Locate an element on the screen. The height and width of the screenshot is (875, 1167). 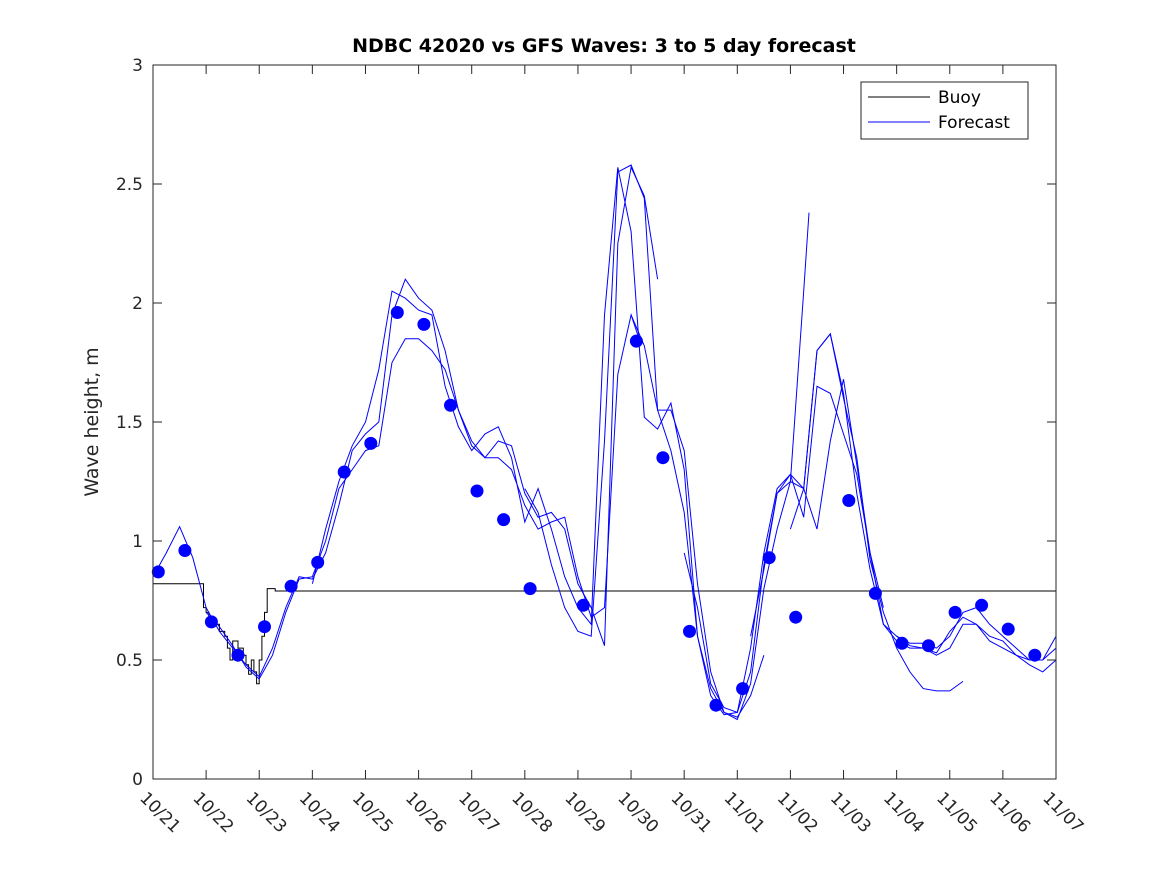
legend-buoy-label: Buoy is located at coordinates (959, 98).